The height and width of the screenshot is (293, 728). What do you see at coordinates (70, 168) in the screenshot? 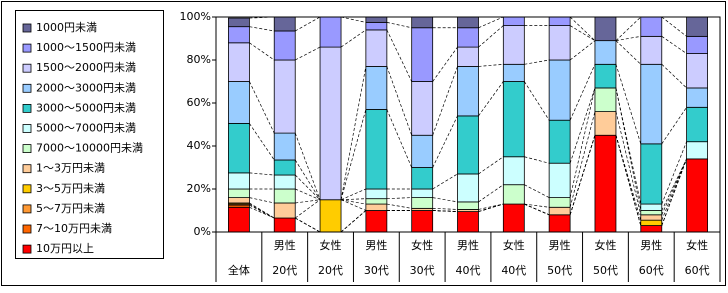
I see `legend-label: 1～3万円未満` at bounding box center [70, 168].